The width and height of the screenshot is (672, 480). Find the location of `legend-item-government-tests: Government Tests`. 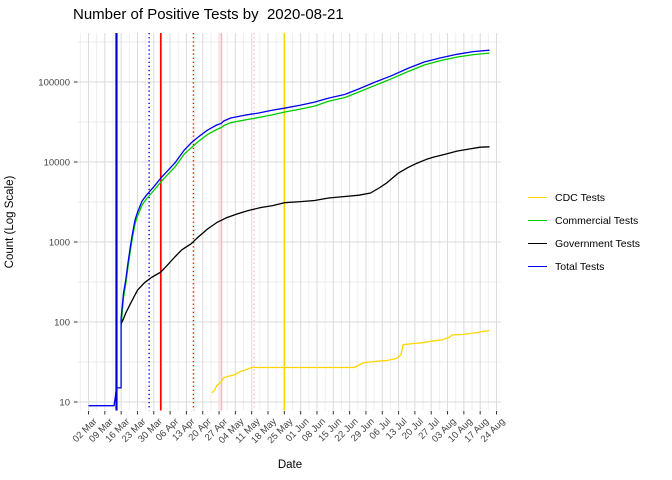

legend-item-government-tests: Government Tests is located at coordinates (584, 243).